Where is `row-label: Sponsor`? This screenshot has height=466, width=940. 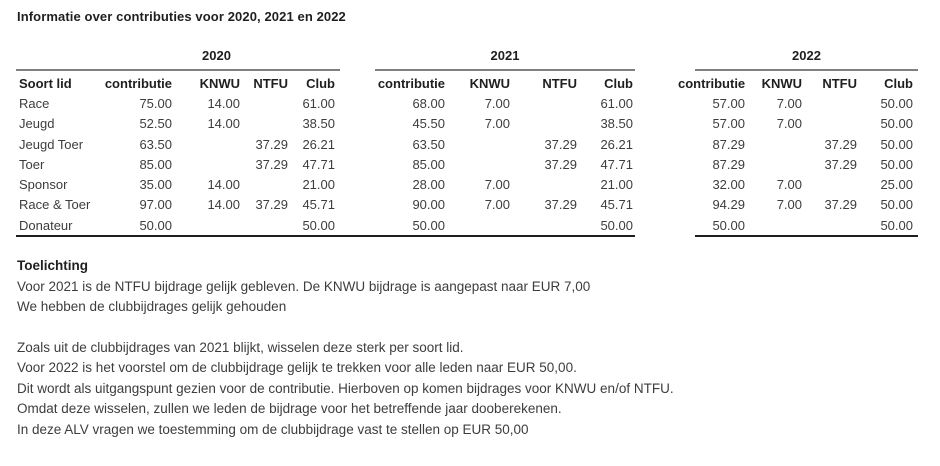 row-label: Sponsor is located at coordinates (43, 185).